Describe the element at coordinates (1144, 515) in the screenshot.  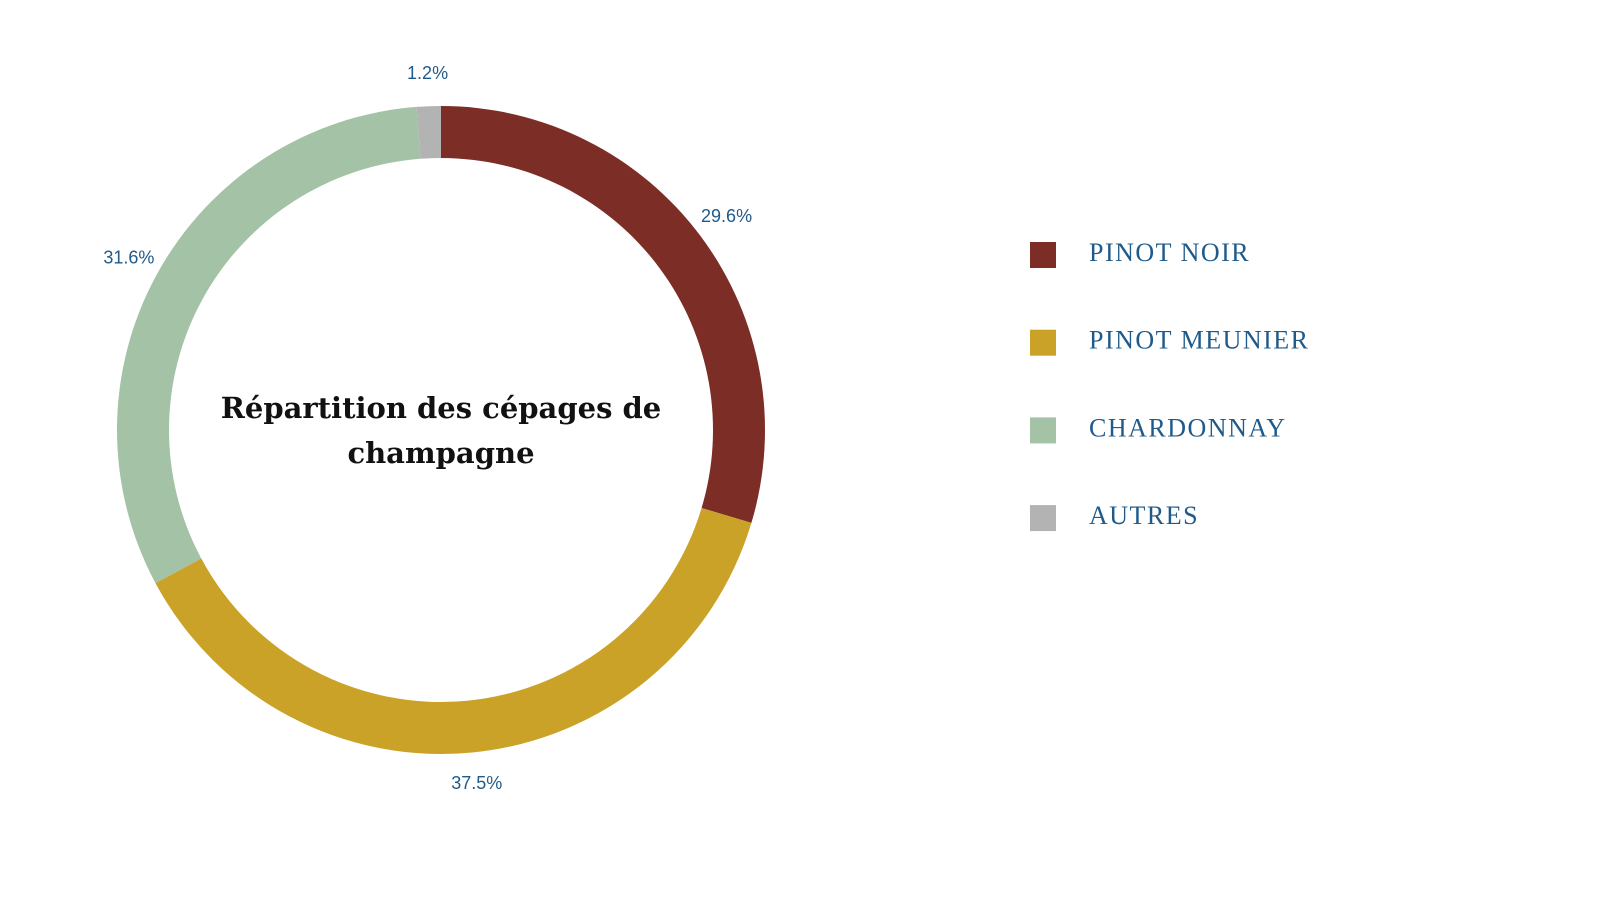
I see `legend-label: AUTRES` at that location.